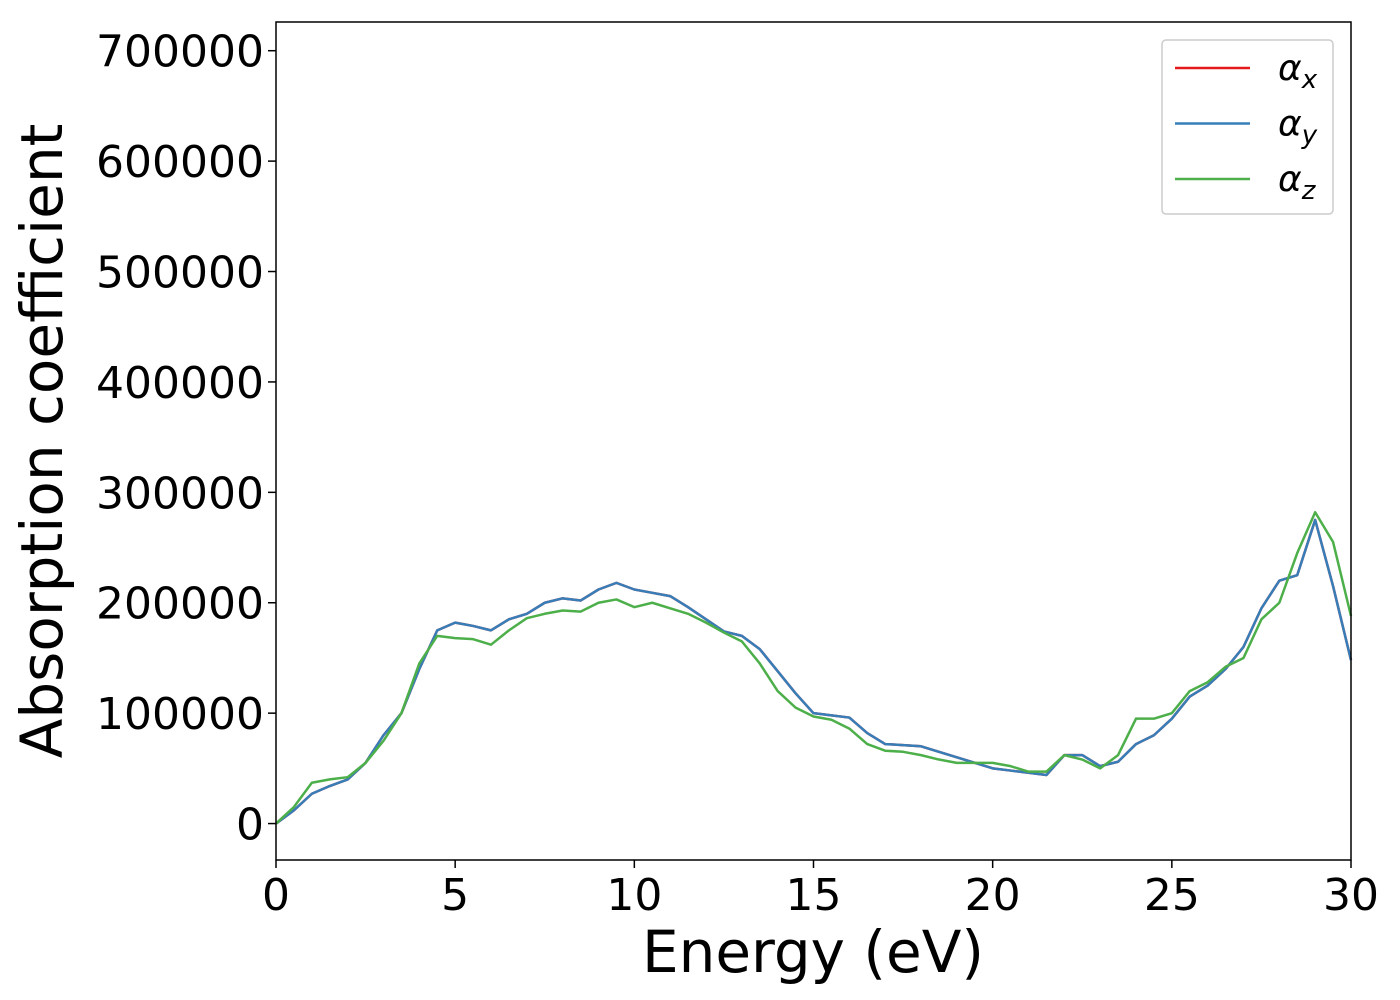  I want to click on x-tick-label: 25, so click(1172, 895).